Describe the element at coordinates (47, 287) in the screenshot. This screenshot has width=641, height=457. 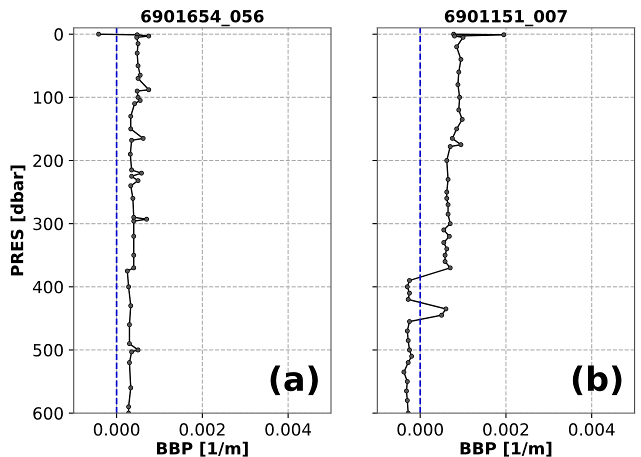
I see `y-tick-label: 400` at that location.